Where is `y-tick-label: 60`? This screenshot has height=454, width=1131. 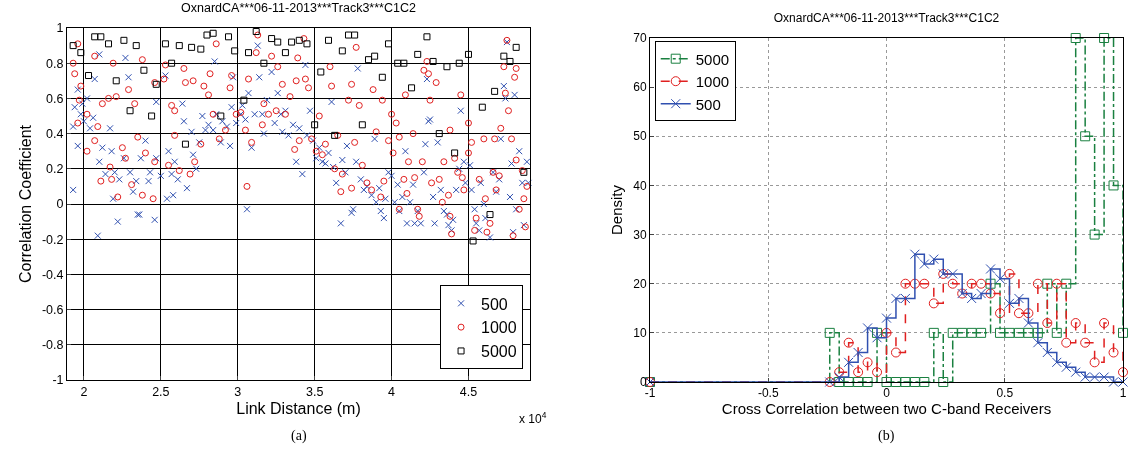 y-tick-label: 60 is located at coordinates (640, 87).